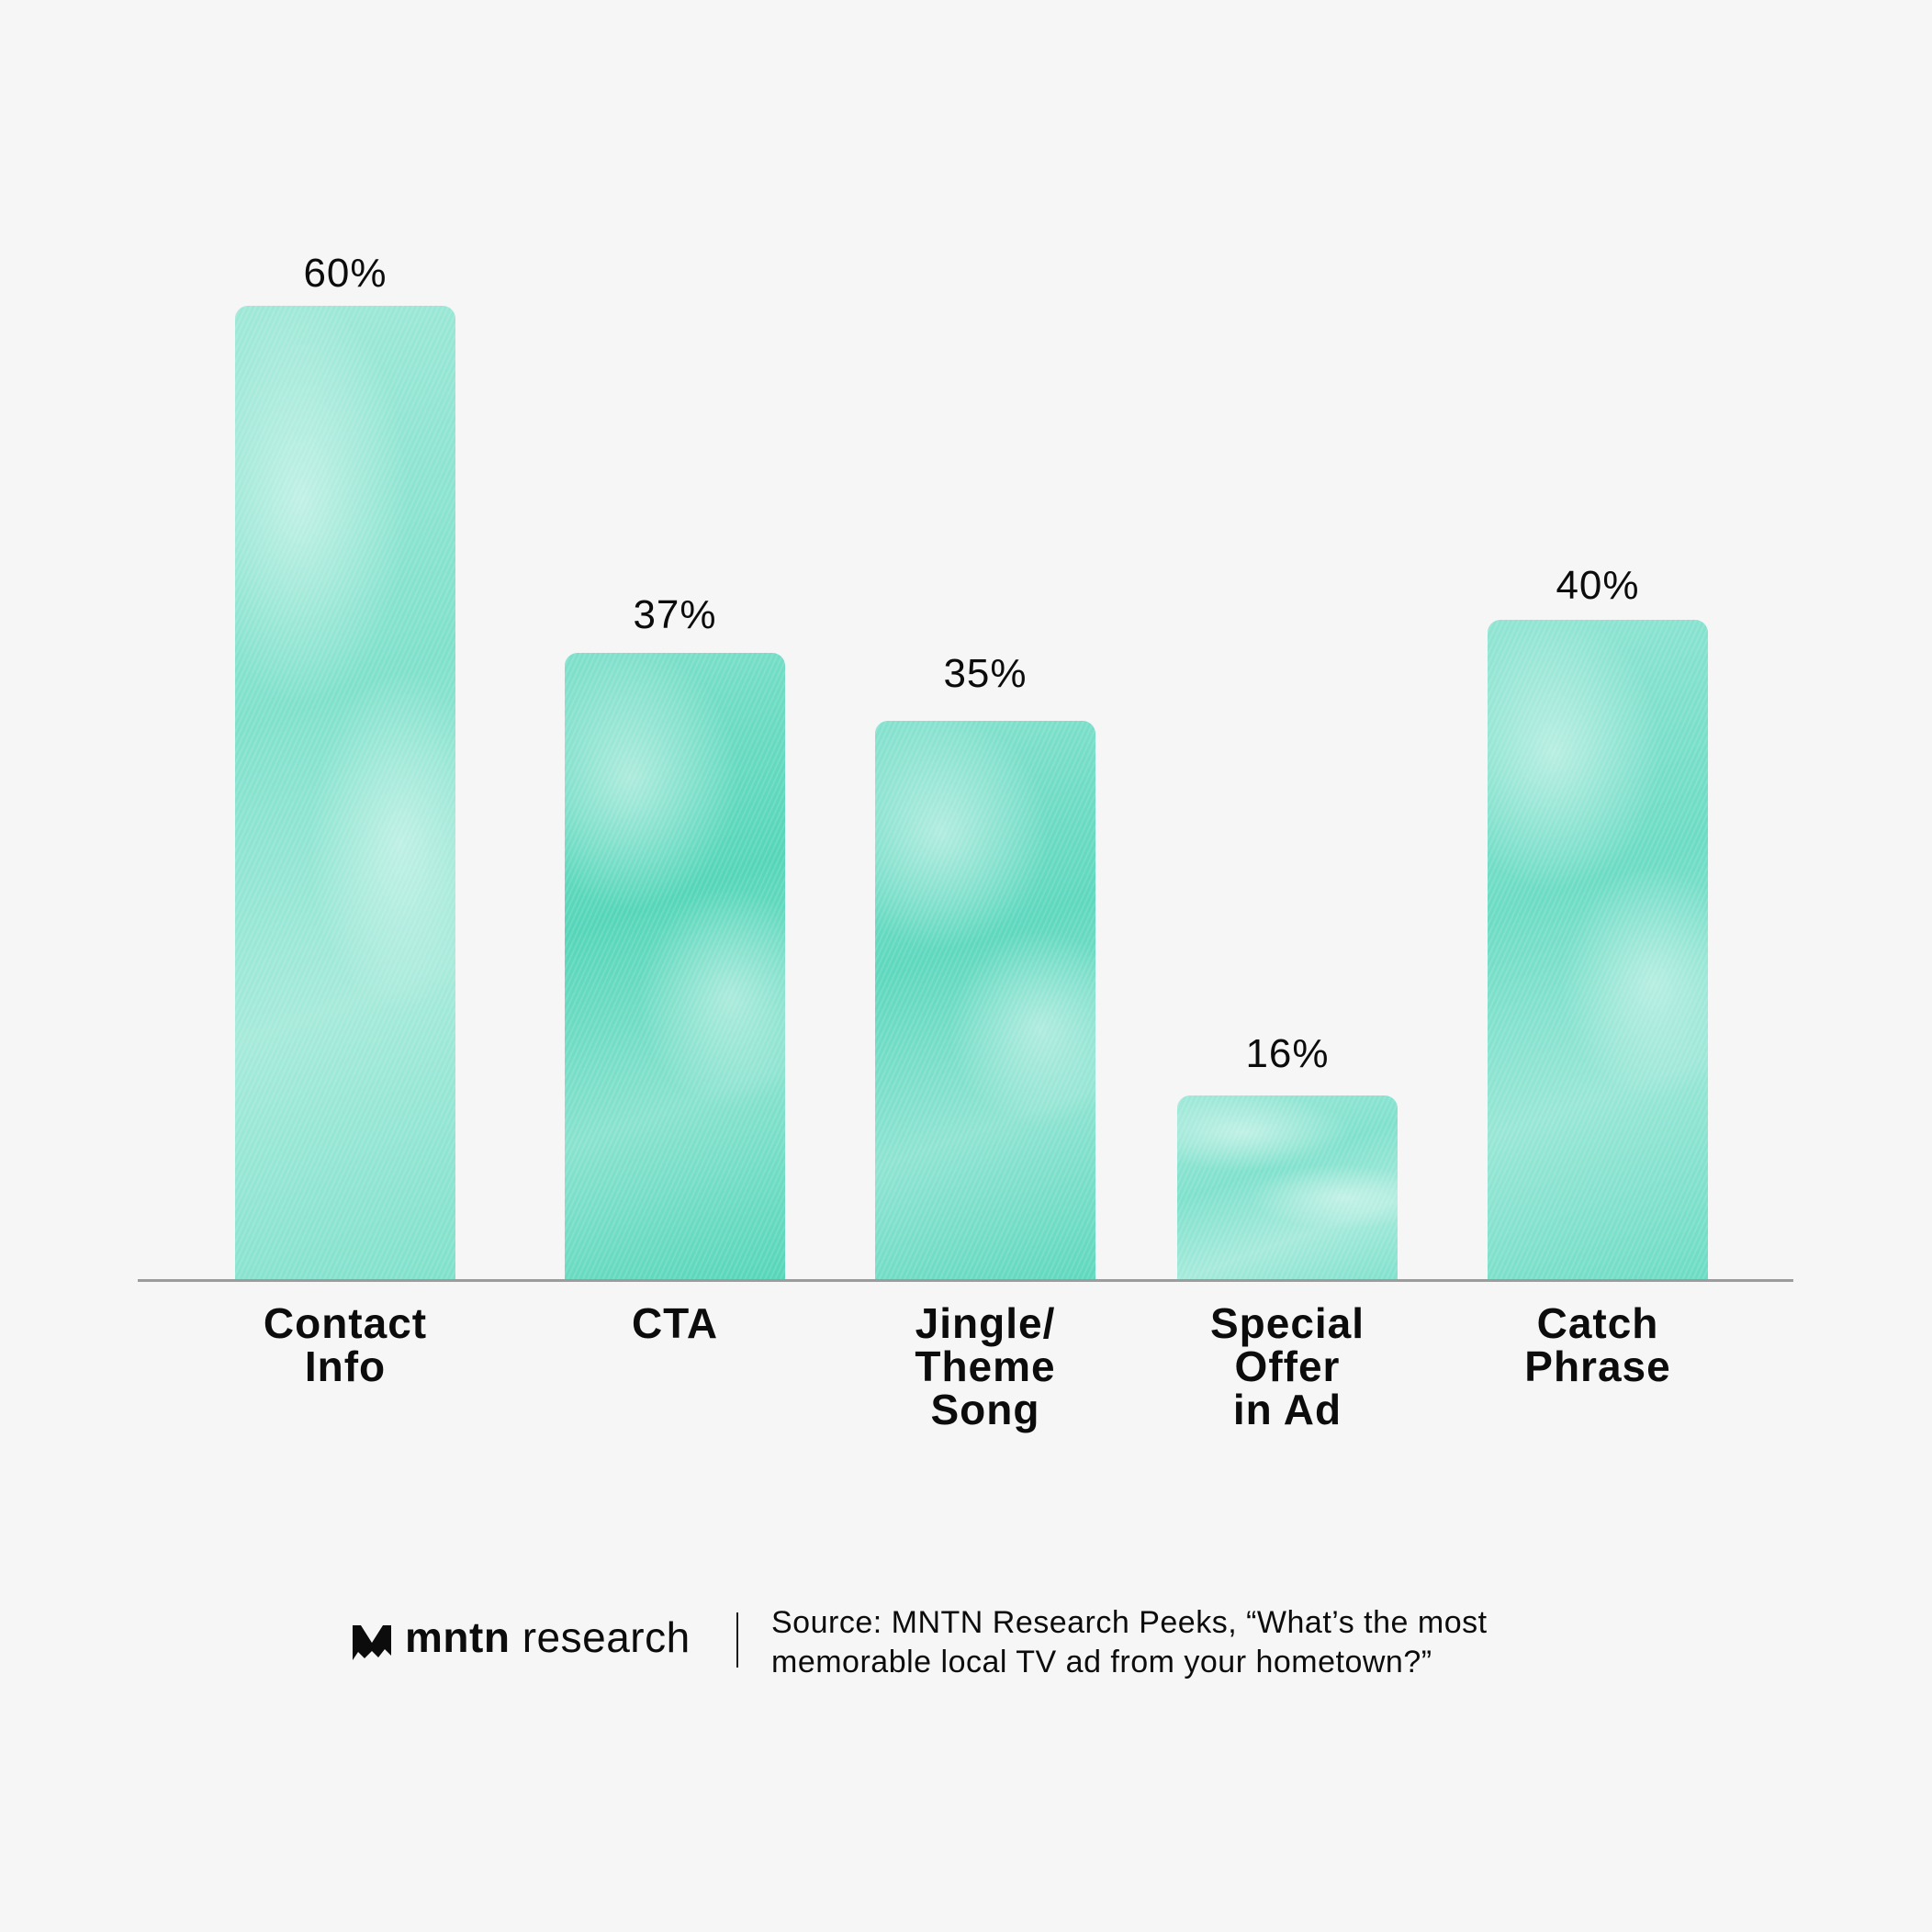 The width and height of the screenshot is (1932, 1932). What do you see at coordinates (1287, 1366) in the screenshot?
I see `category-label-special-offer: Special Offer in Ad` at bounding box center [1287, 1366].